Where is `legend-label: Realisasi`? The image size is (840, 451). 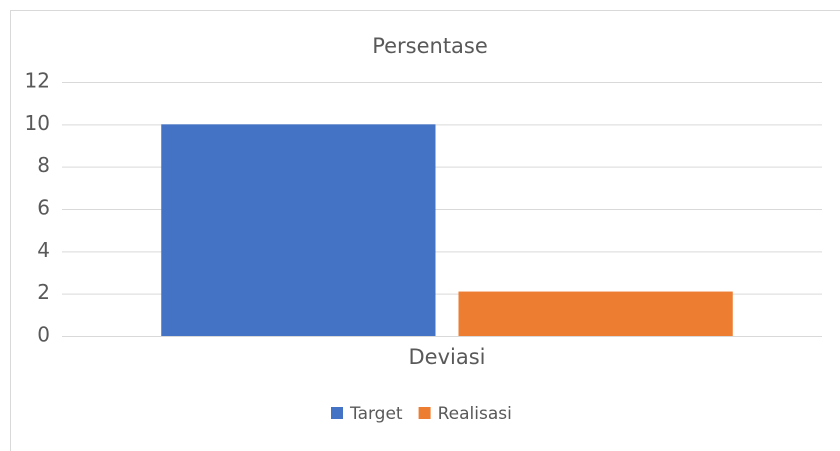 legend-label: Realisasi is located at coordinates (475, 414).